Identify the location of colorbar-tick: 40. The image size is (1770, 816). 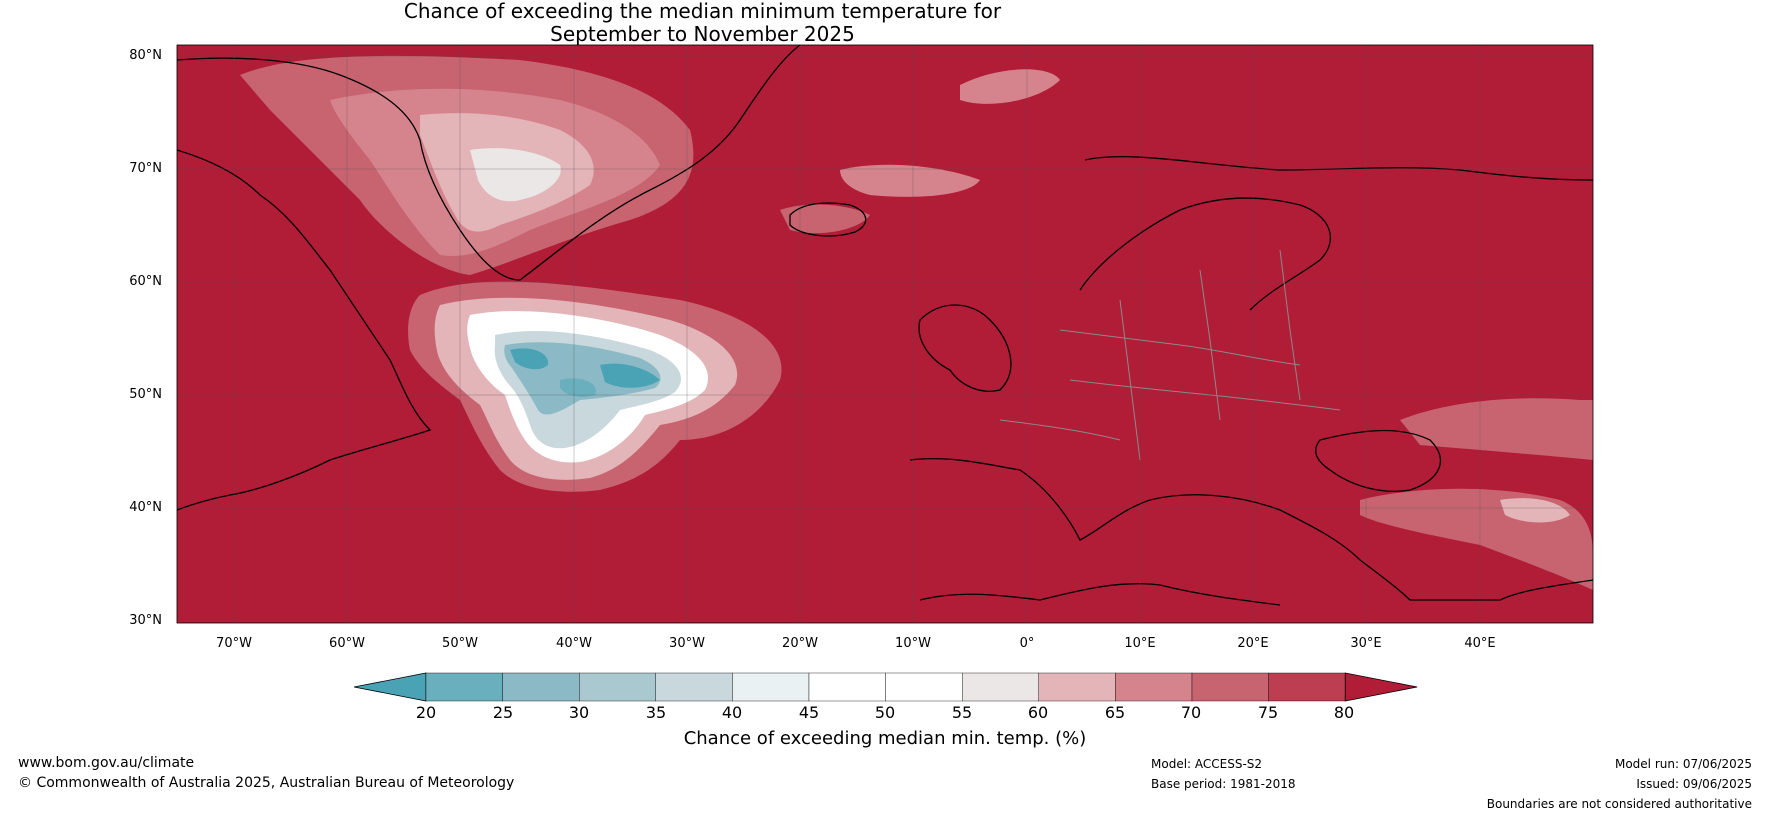
(732, 712).